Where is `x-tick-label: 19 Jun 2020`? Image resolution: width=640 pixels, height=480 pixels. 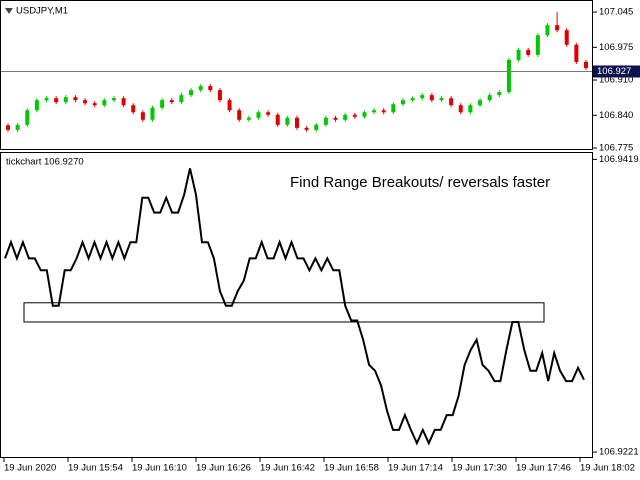 x-tick-label: 19 Jun 2020 is located at coordinates (30, 468).